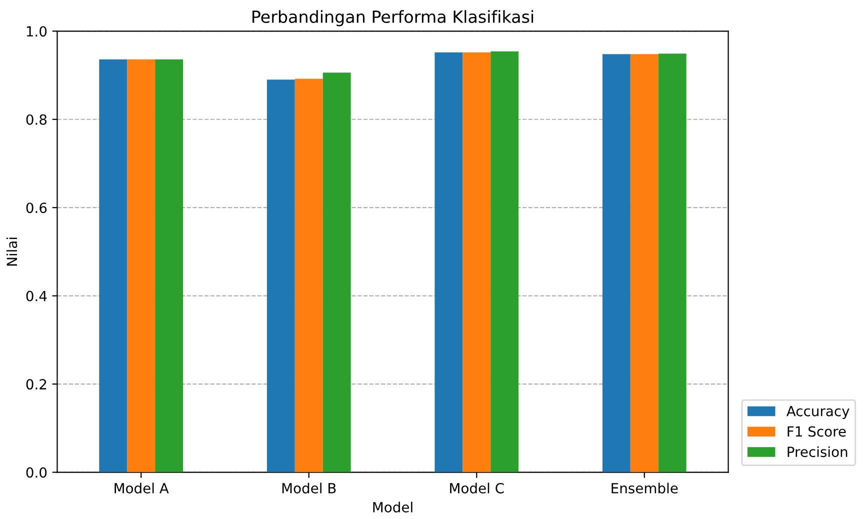  Describe the element at coordinates (36, 119) in the screenshot. I see `y-tick-label: 0.8` at that location.